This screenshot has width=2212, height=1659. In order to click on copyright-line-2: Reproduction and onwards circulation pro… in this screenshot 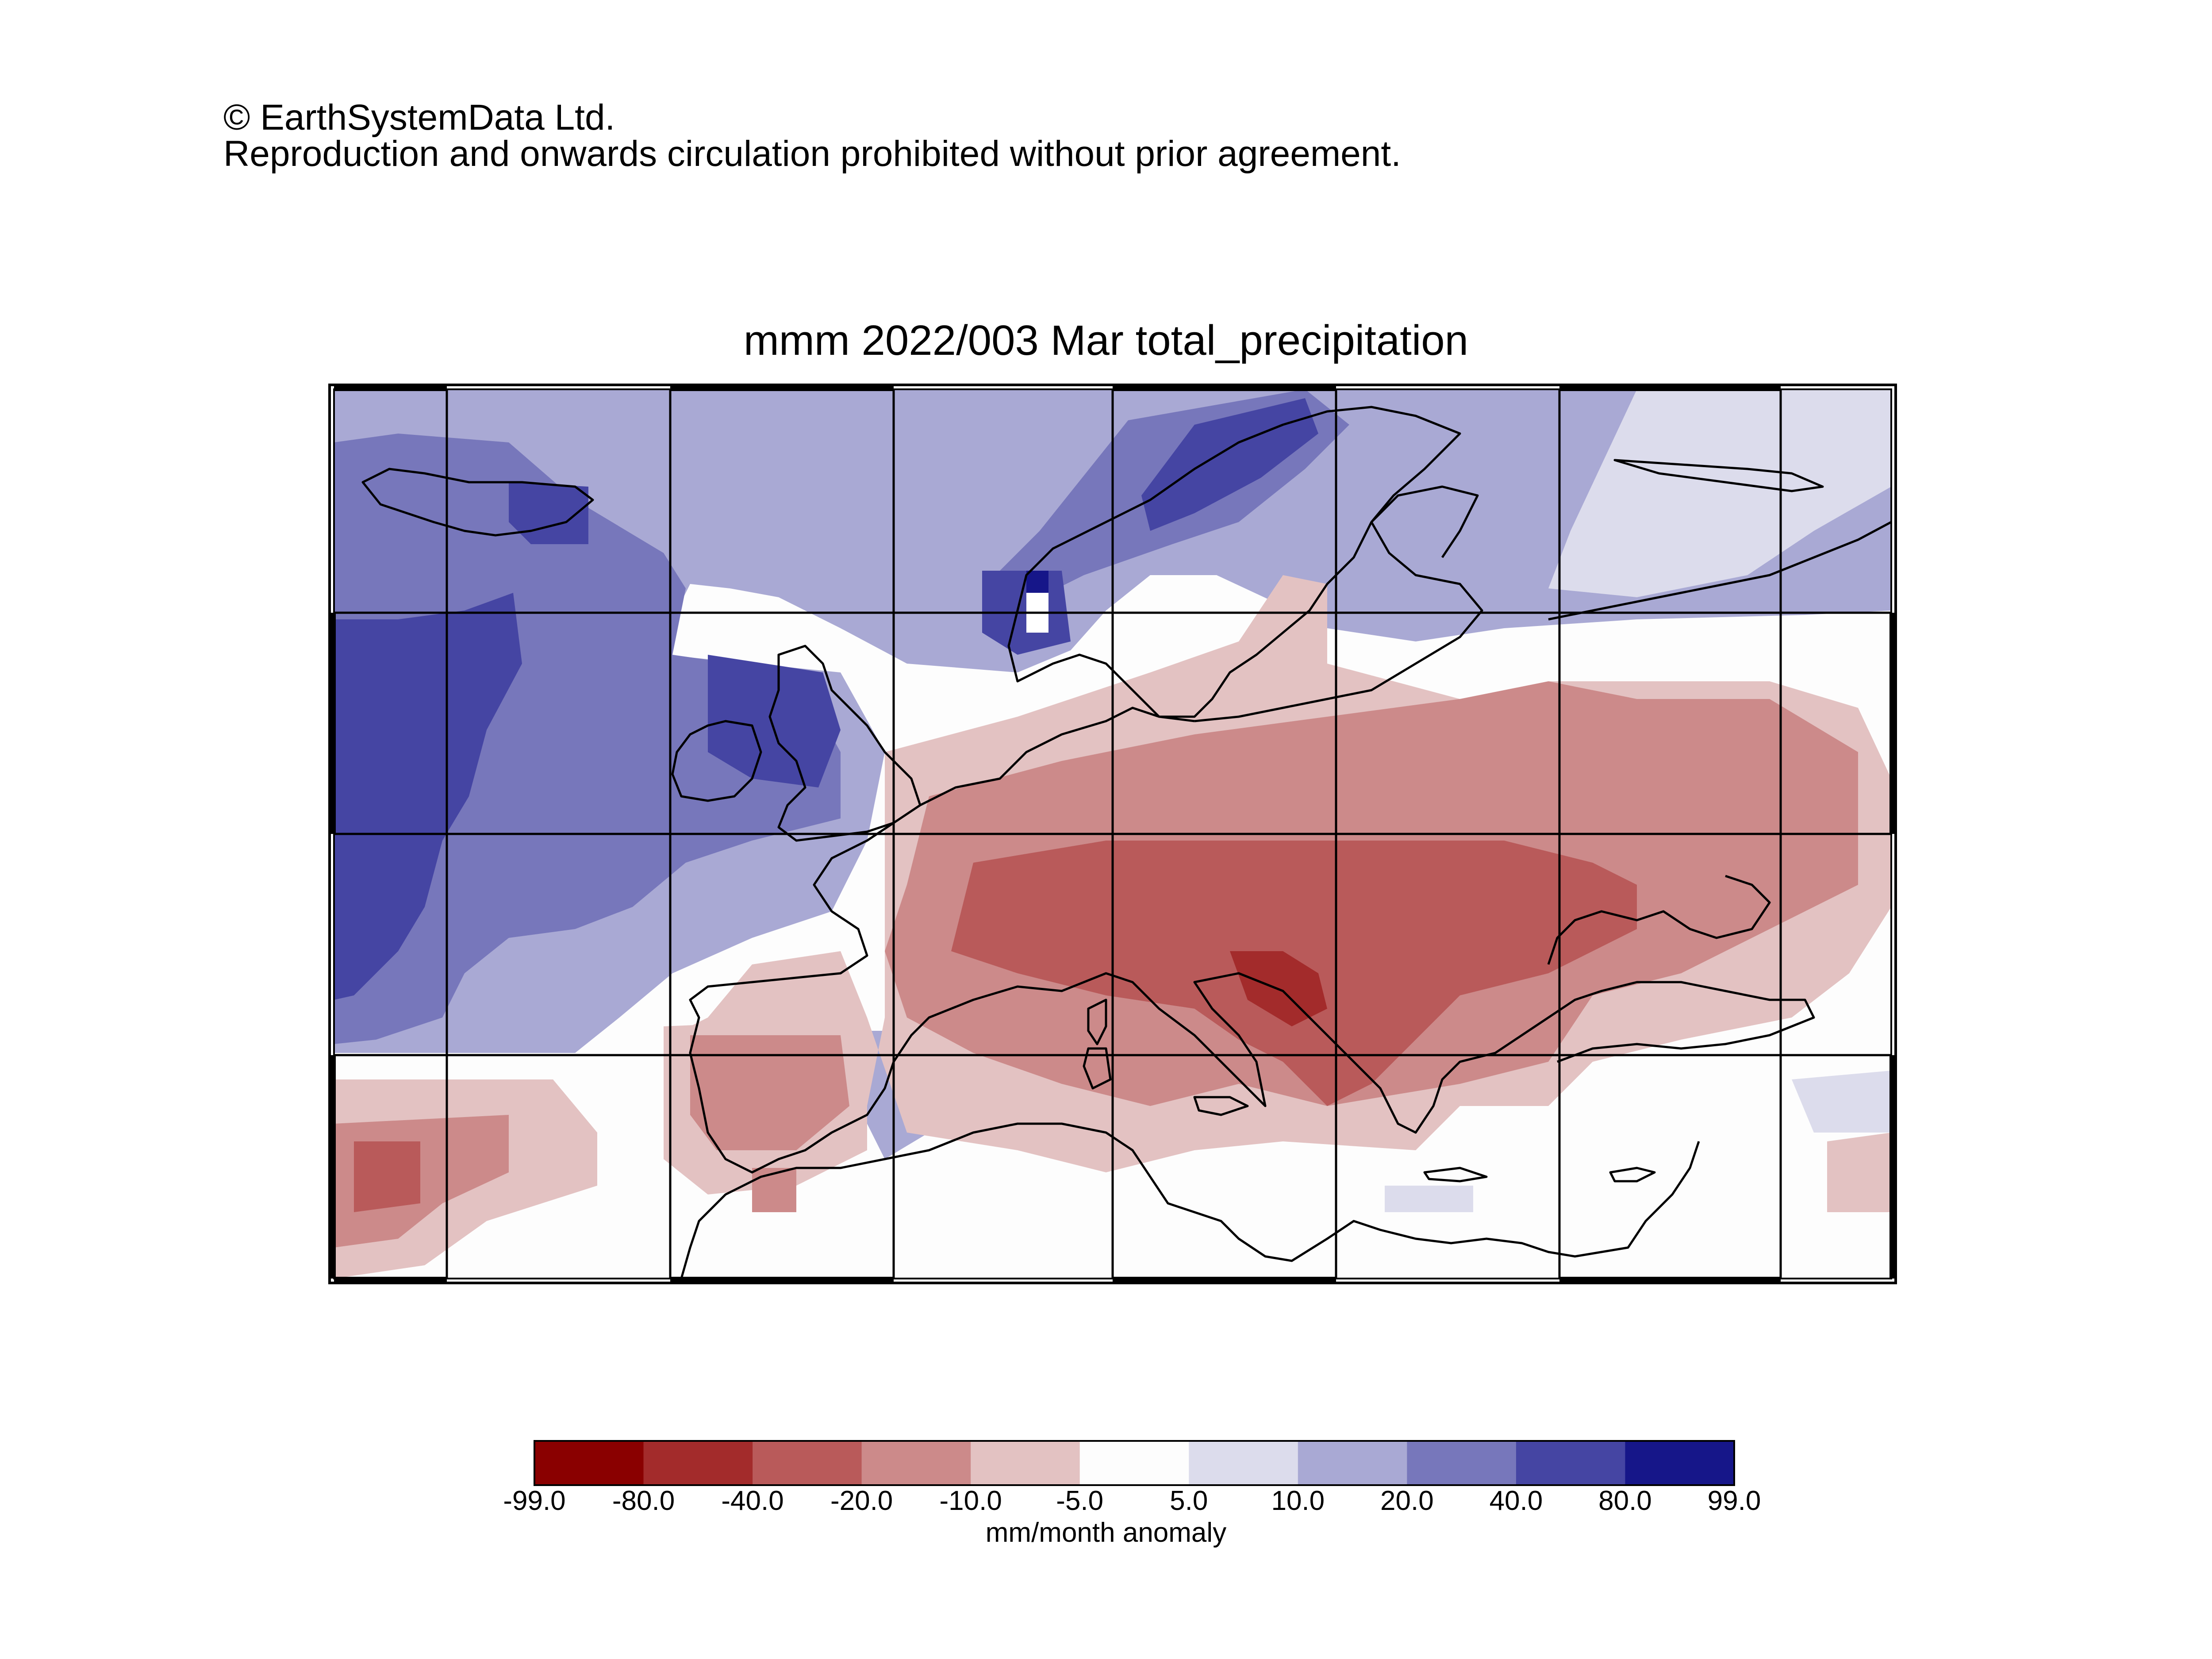, I will do `click(812, 154)`.